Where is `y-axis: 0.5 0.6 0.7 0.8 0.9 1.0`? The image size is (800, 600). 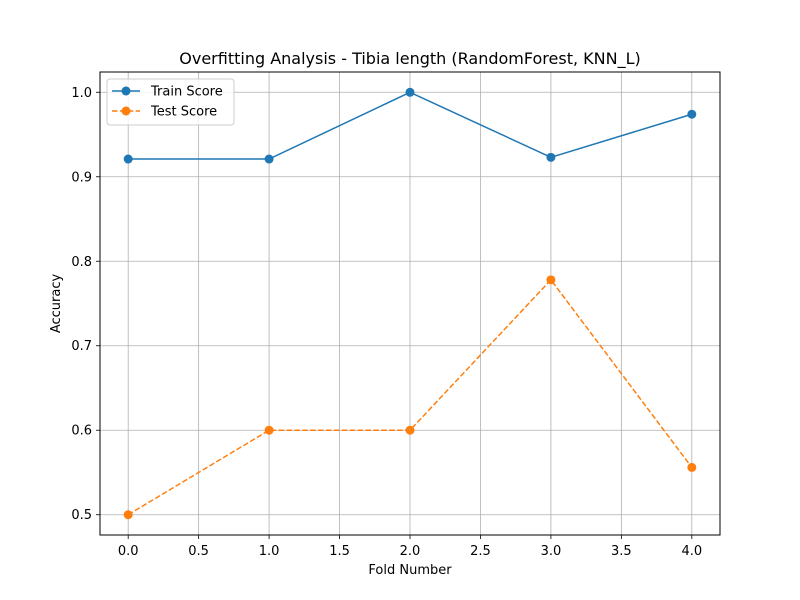
y-axis: 0.5 0.6 0.7 0.8 0.9 1.0 is located at coordinates (85, 304).